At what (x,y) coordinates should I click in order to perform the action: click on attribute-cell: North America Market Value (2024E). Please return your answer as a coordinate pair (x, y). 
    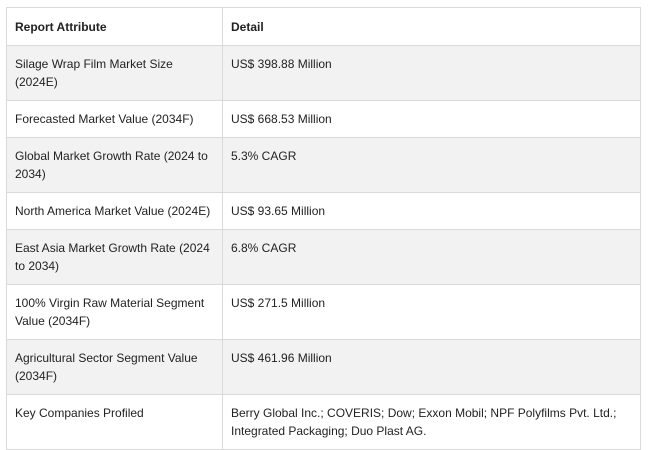
    Looking at the image, I should click on (114, 211).